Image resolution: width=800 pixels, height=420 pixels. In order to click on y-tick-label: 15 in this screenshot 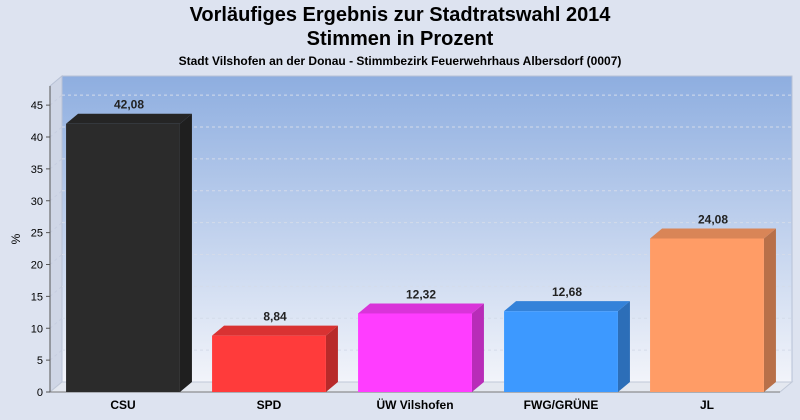, I will do `click(37, 297)`.